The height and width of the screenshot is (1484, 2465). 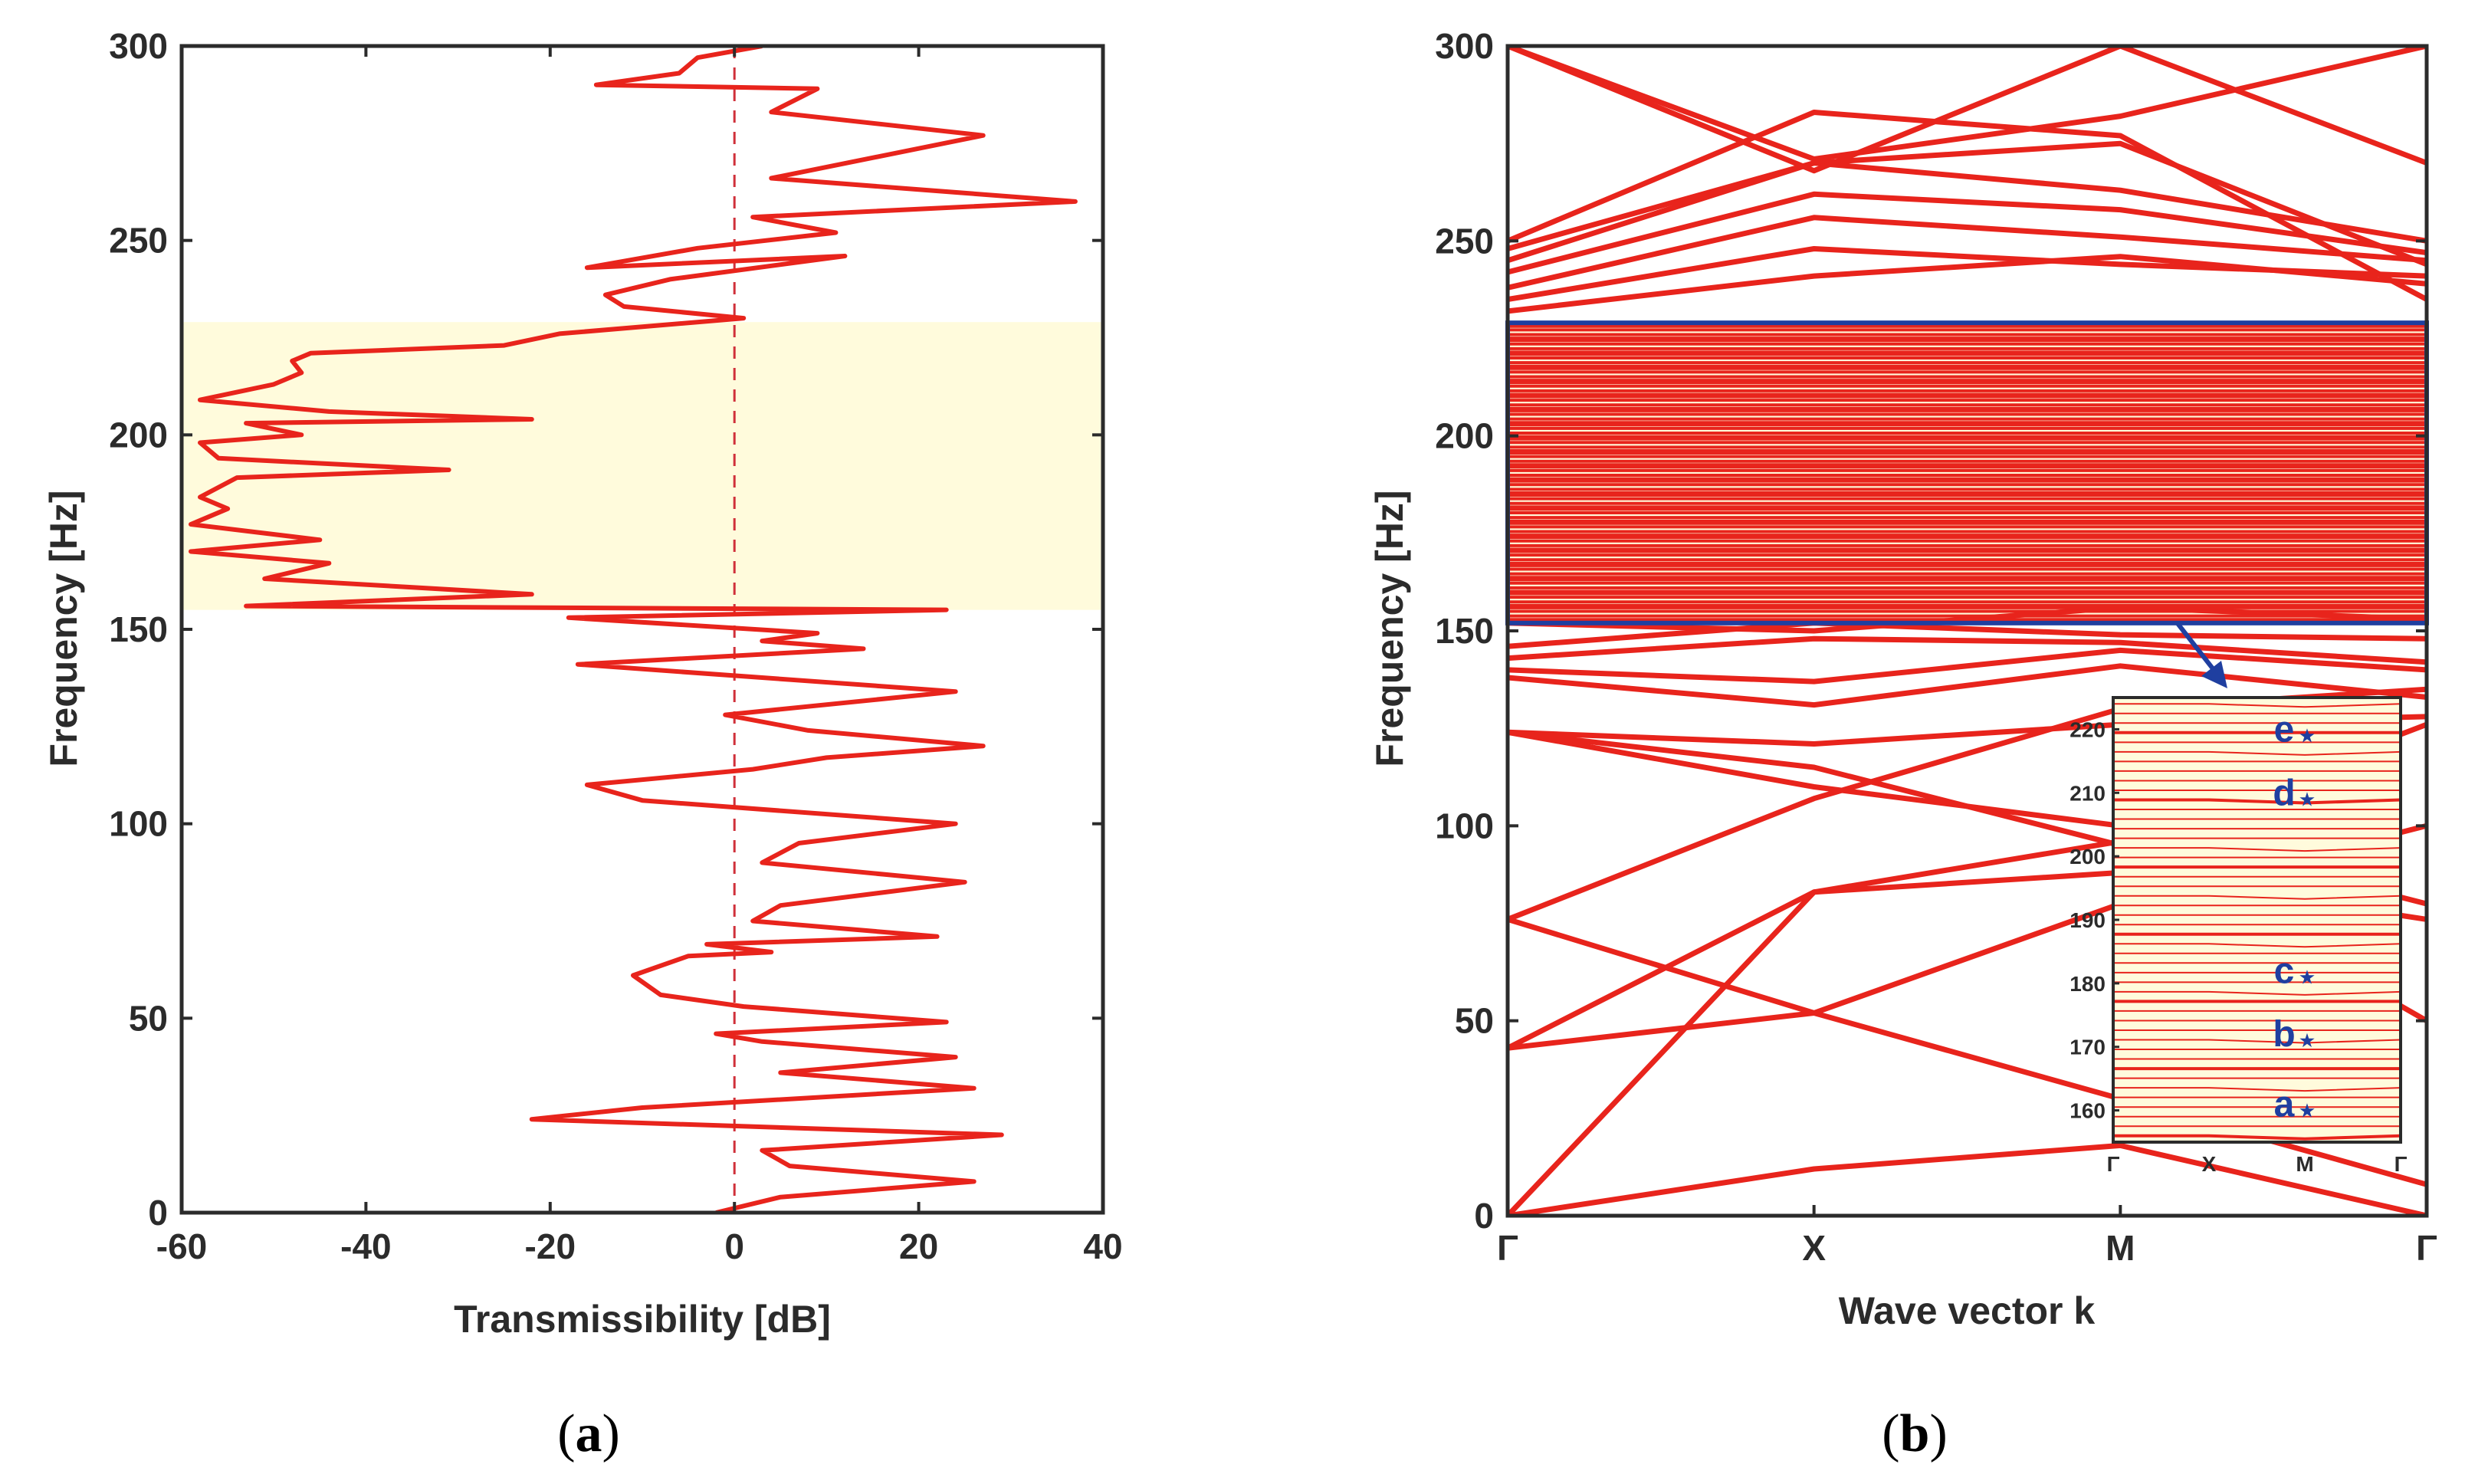 What do you see at coordinates (138, 824) in the screenshot?
I see `panel-a-y-tick-label: 100` at bounding box center [138, 824].